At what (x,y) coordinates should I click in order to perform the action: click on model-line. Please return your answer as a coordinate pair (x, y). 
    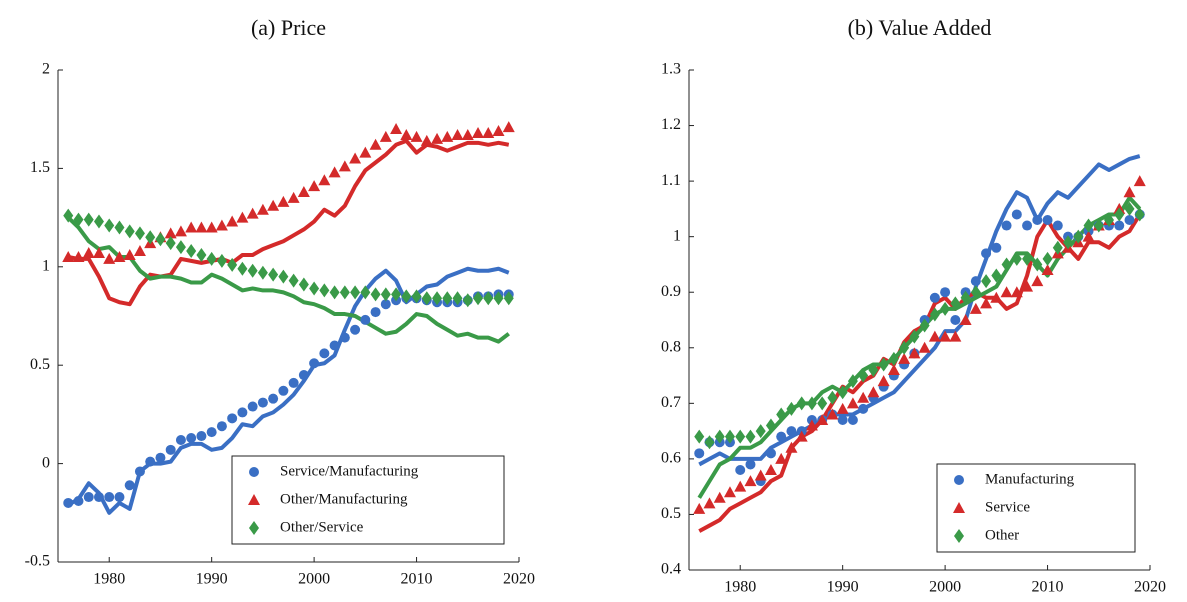
    Looking at the image, I should click on (288, 280).